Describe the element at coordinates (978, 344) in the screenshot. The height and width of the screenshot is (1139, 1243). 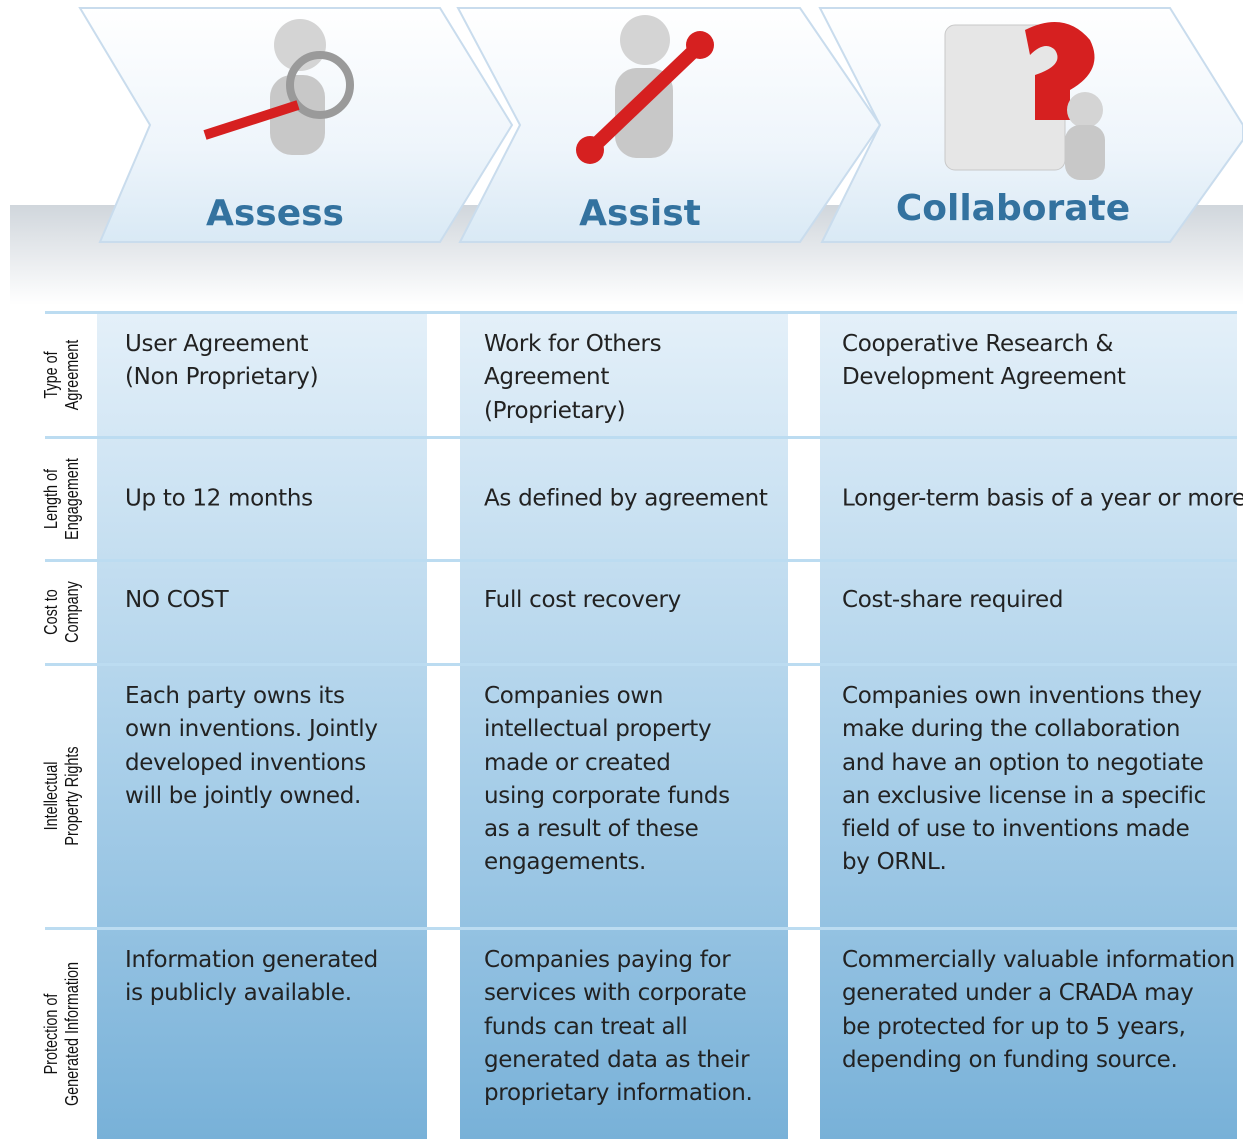
I see `cell-line: Cooperative Research &` at that location.